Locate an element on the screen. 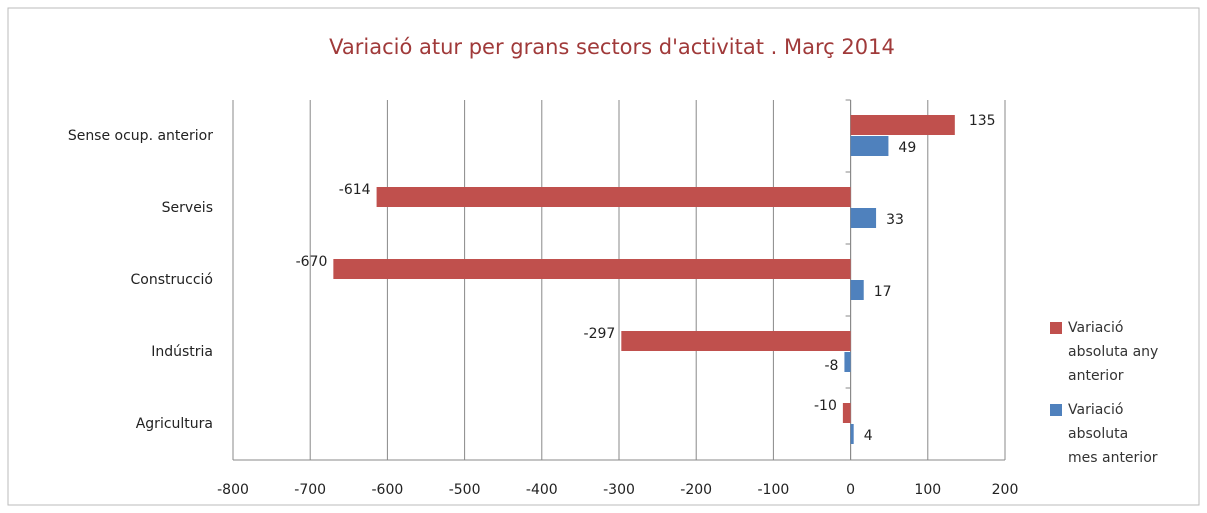 Image resolution: width=1207 pixels, height=513 pixels. x-tick-label: -200 is located at coordinates (696, 490).